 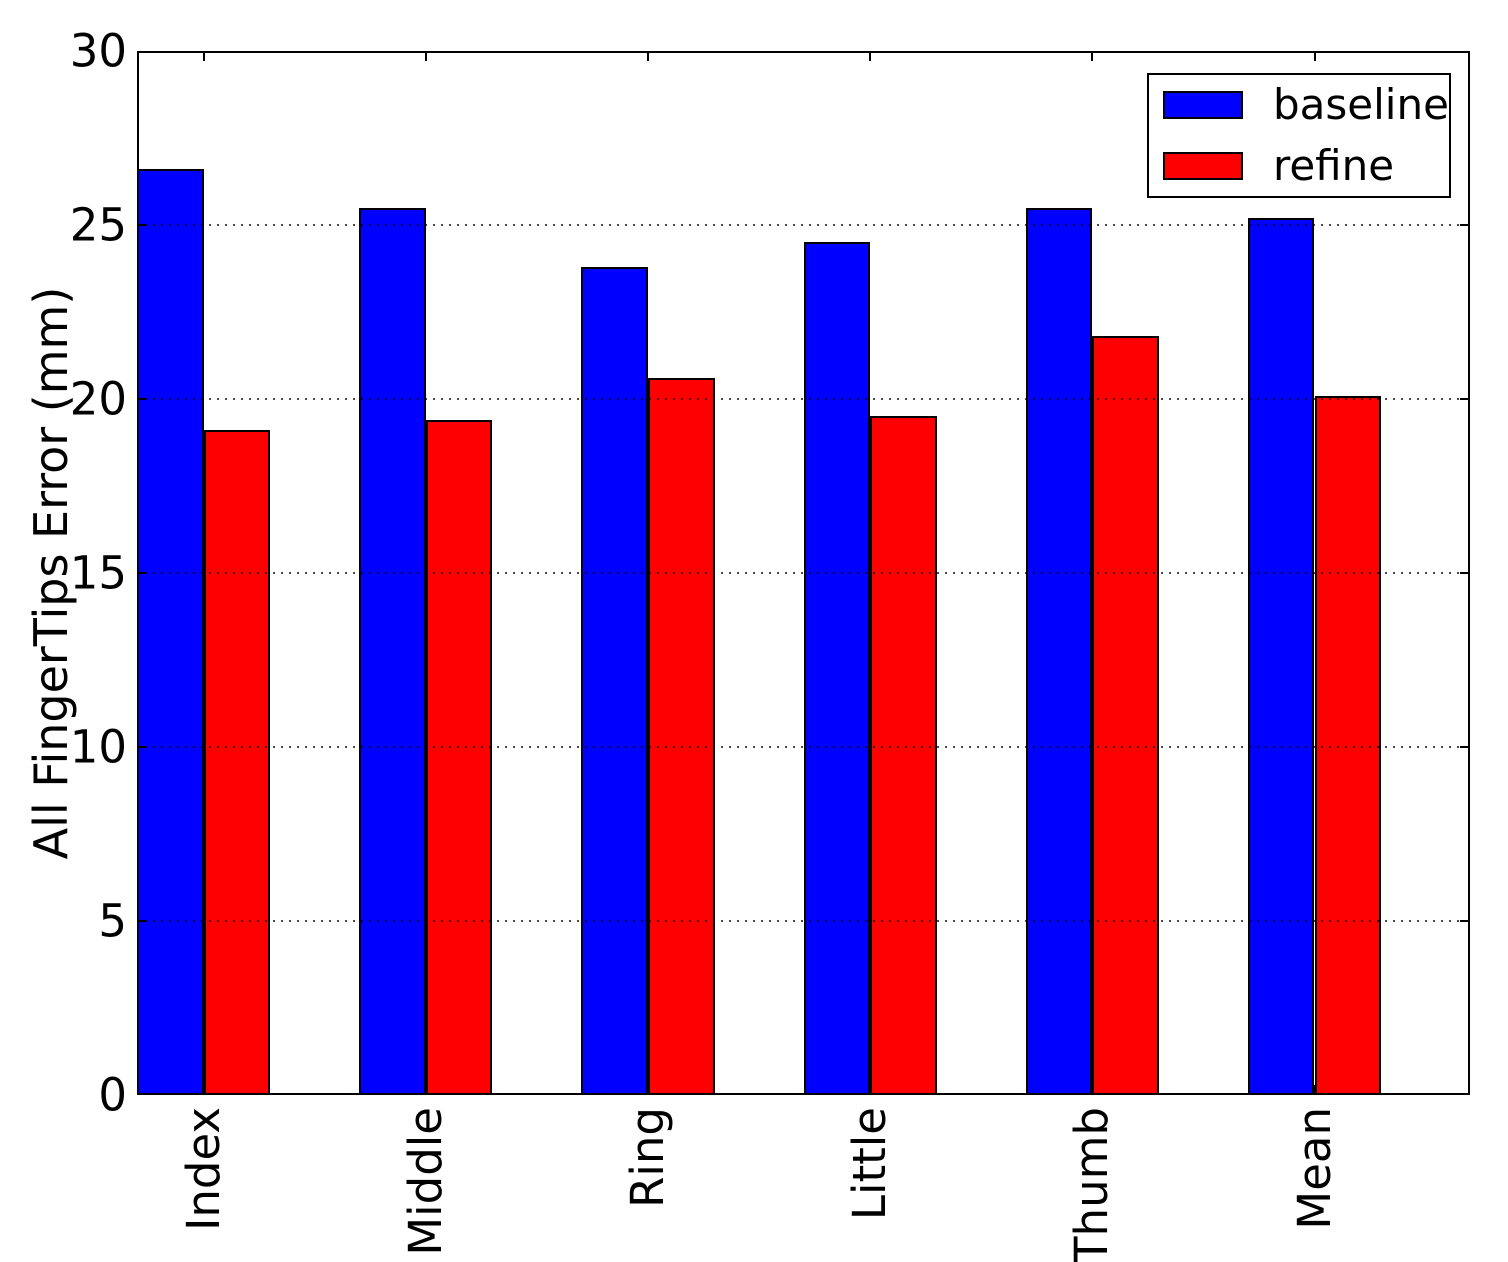 What do you see at coordinates (1361, 105) in the screenshot?
I see `legend-label-baseline: baseline` at bounding box center [1361, 105].